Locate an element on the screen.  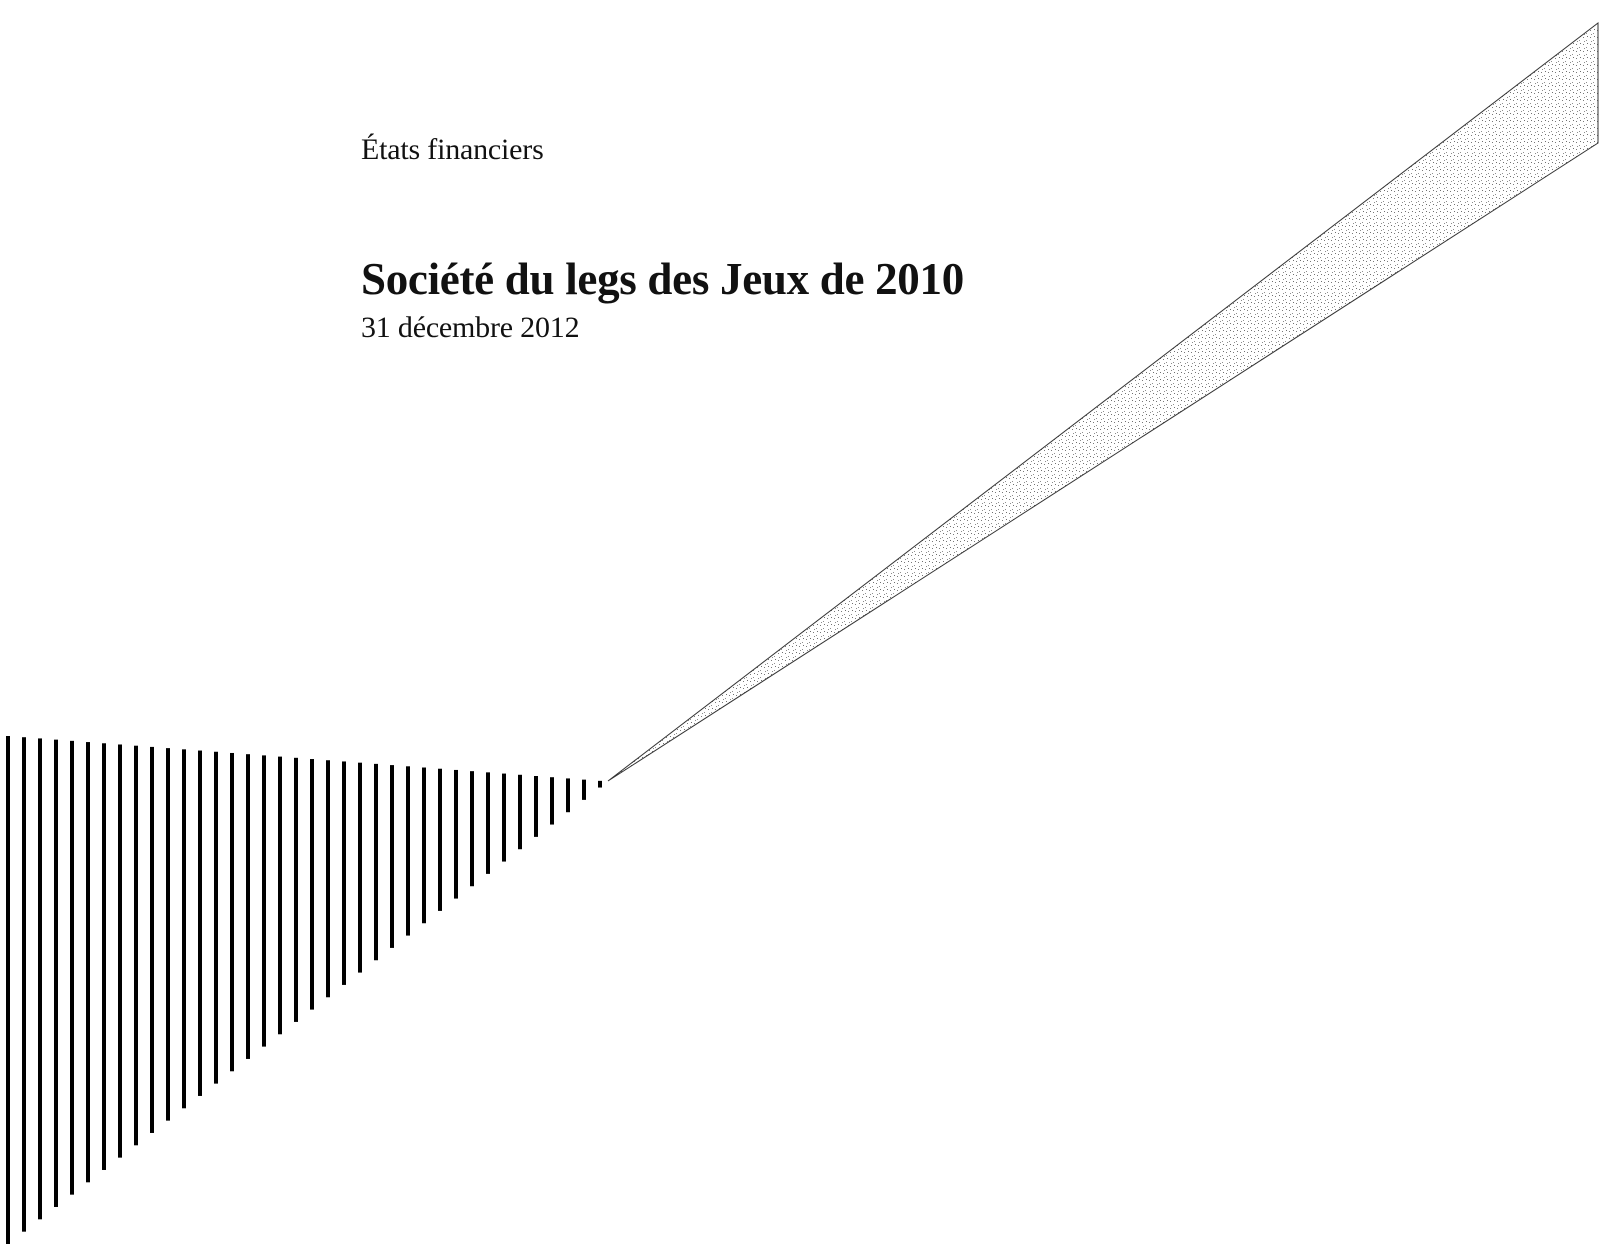
document-date: 31 décembre 2012 is located at coordinates (470, 327).